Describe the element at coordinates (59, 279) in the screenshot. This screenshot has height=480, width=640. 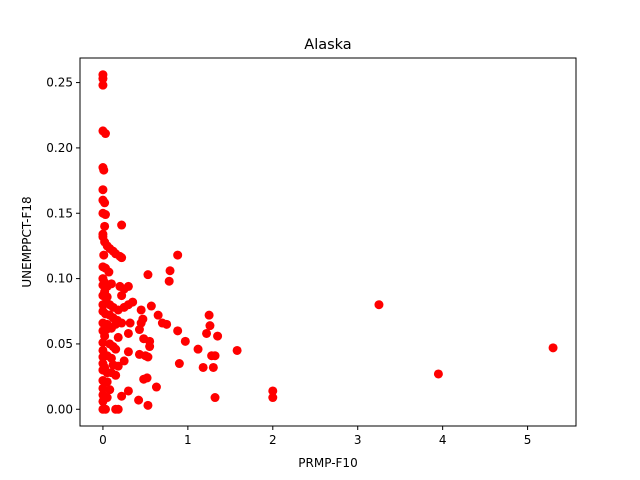
I see `y-tick-label: 0.10` at that location.